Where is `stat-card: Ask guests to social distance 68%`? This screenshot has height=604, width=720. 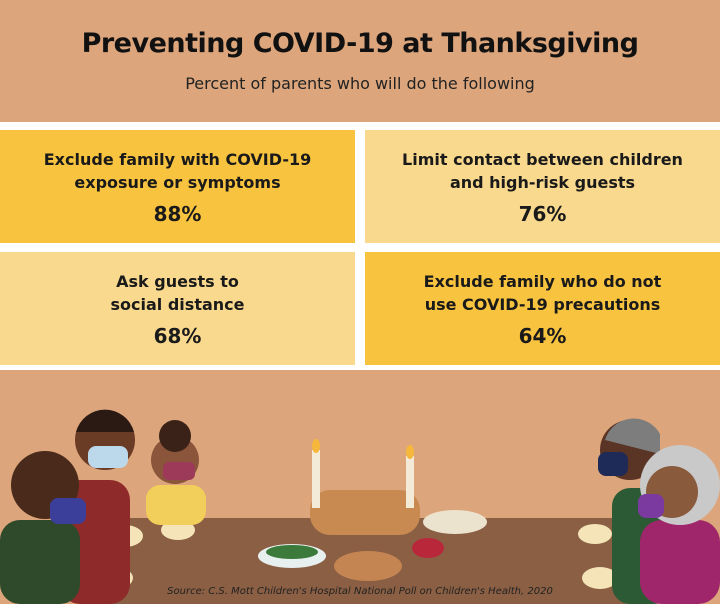 stat-card: Ask guests to social distance 68% is located at coordinates (177, 308).